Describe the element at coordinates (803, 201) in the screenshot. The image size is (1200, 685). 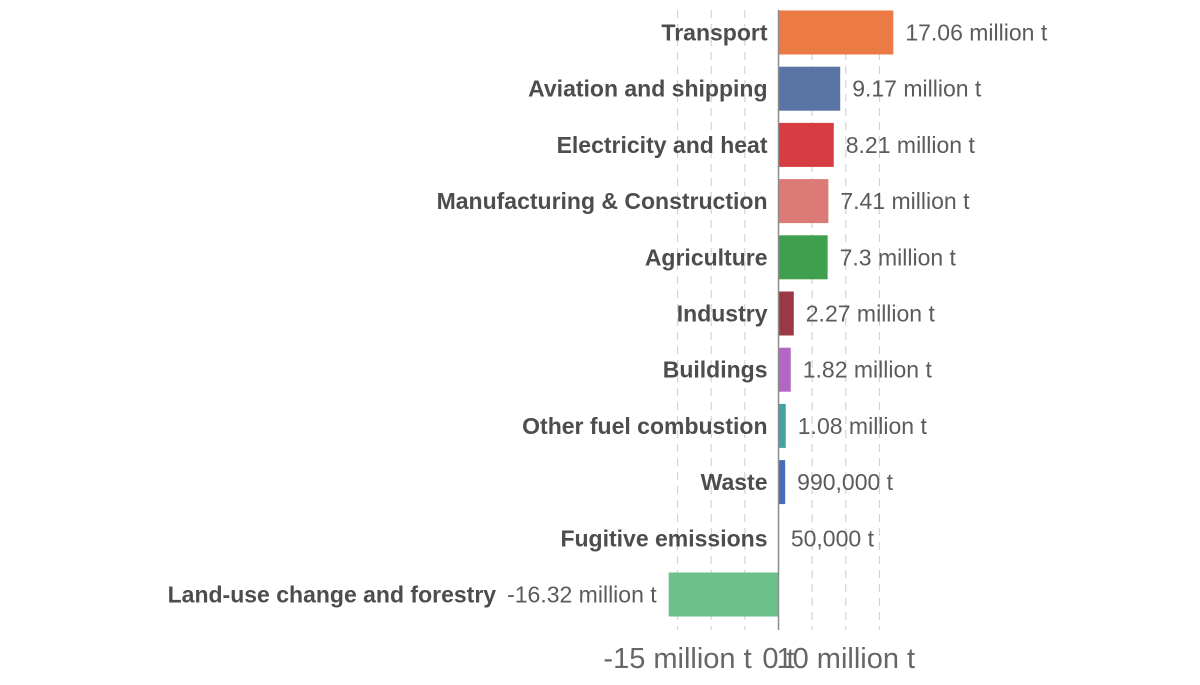
I see `bar-manufacturing-and-construction` at that location.